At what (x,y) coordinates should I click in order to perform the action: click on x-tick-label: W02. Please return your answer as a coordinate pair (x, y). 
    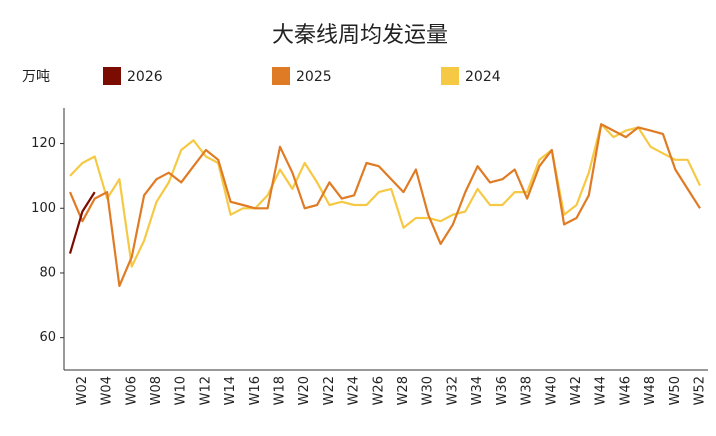
    Looking at the image, I should click on (82, 390).